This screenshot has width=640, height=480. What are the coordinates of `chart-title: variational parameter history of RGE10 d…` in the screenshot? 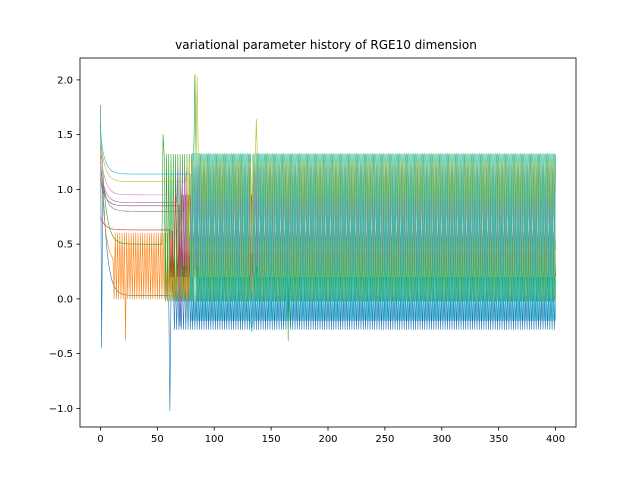 It's located at (326, 45).